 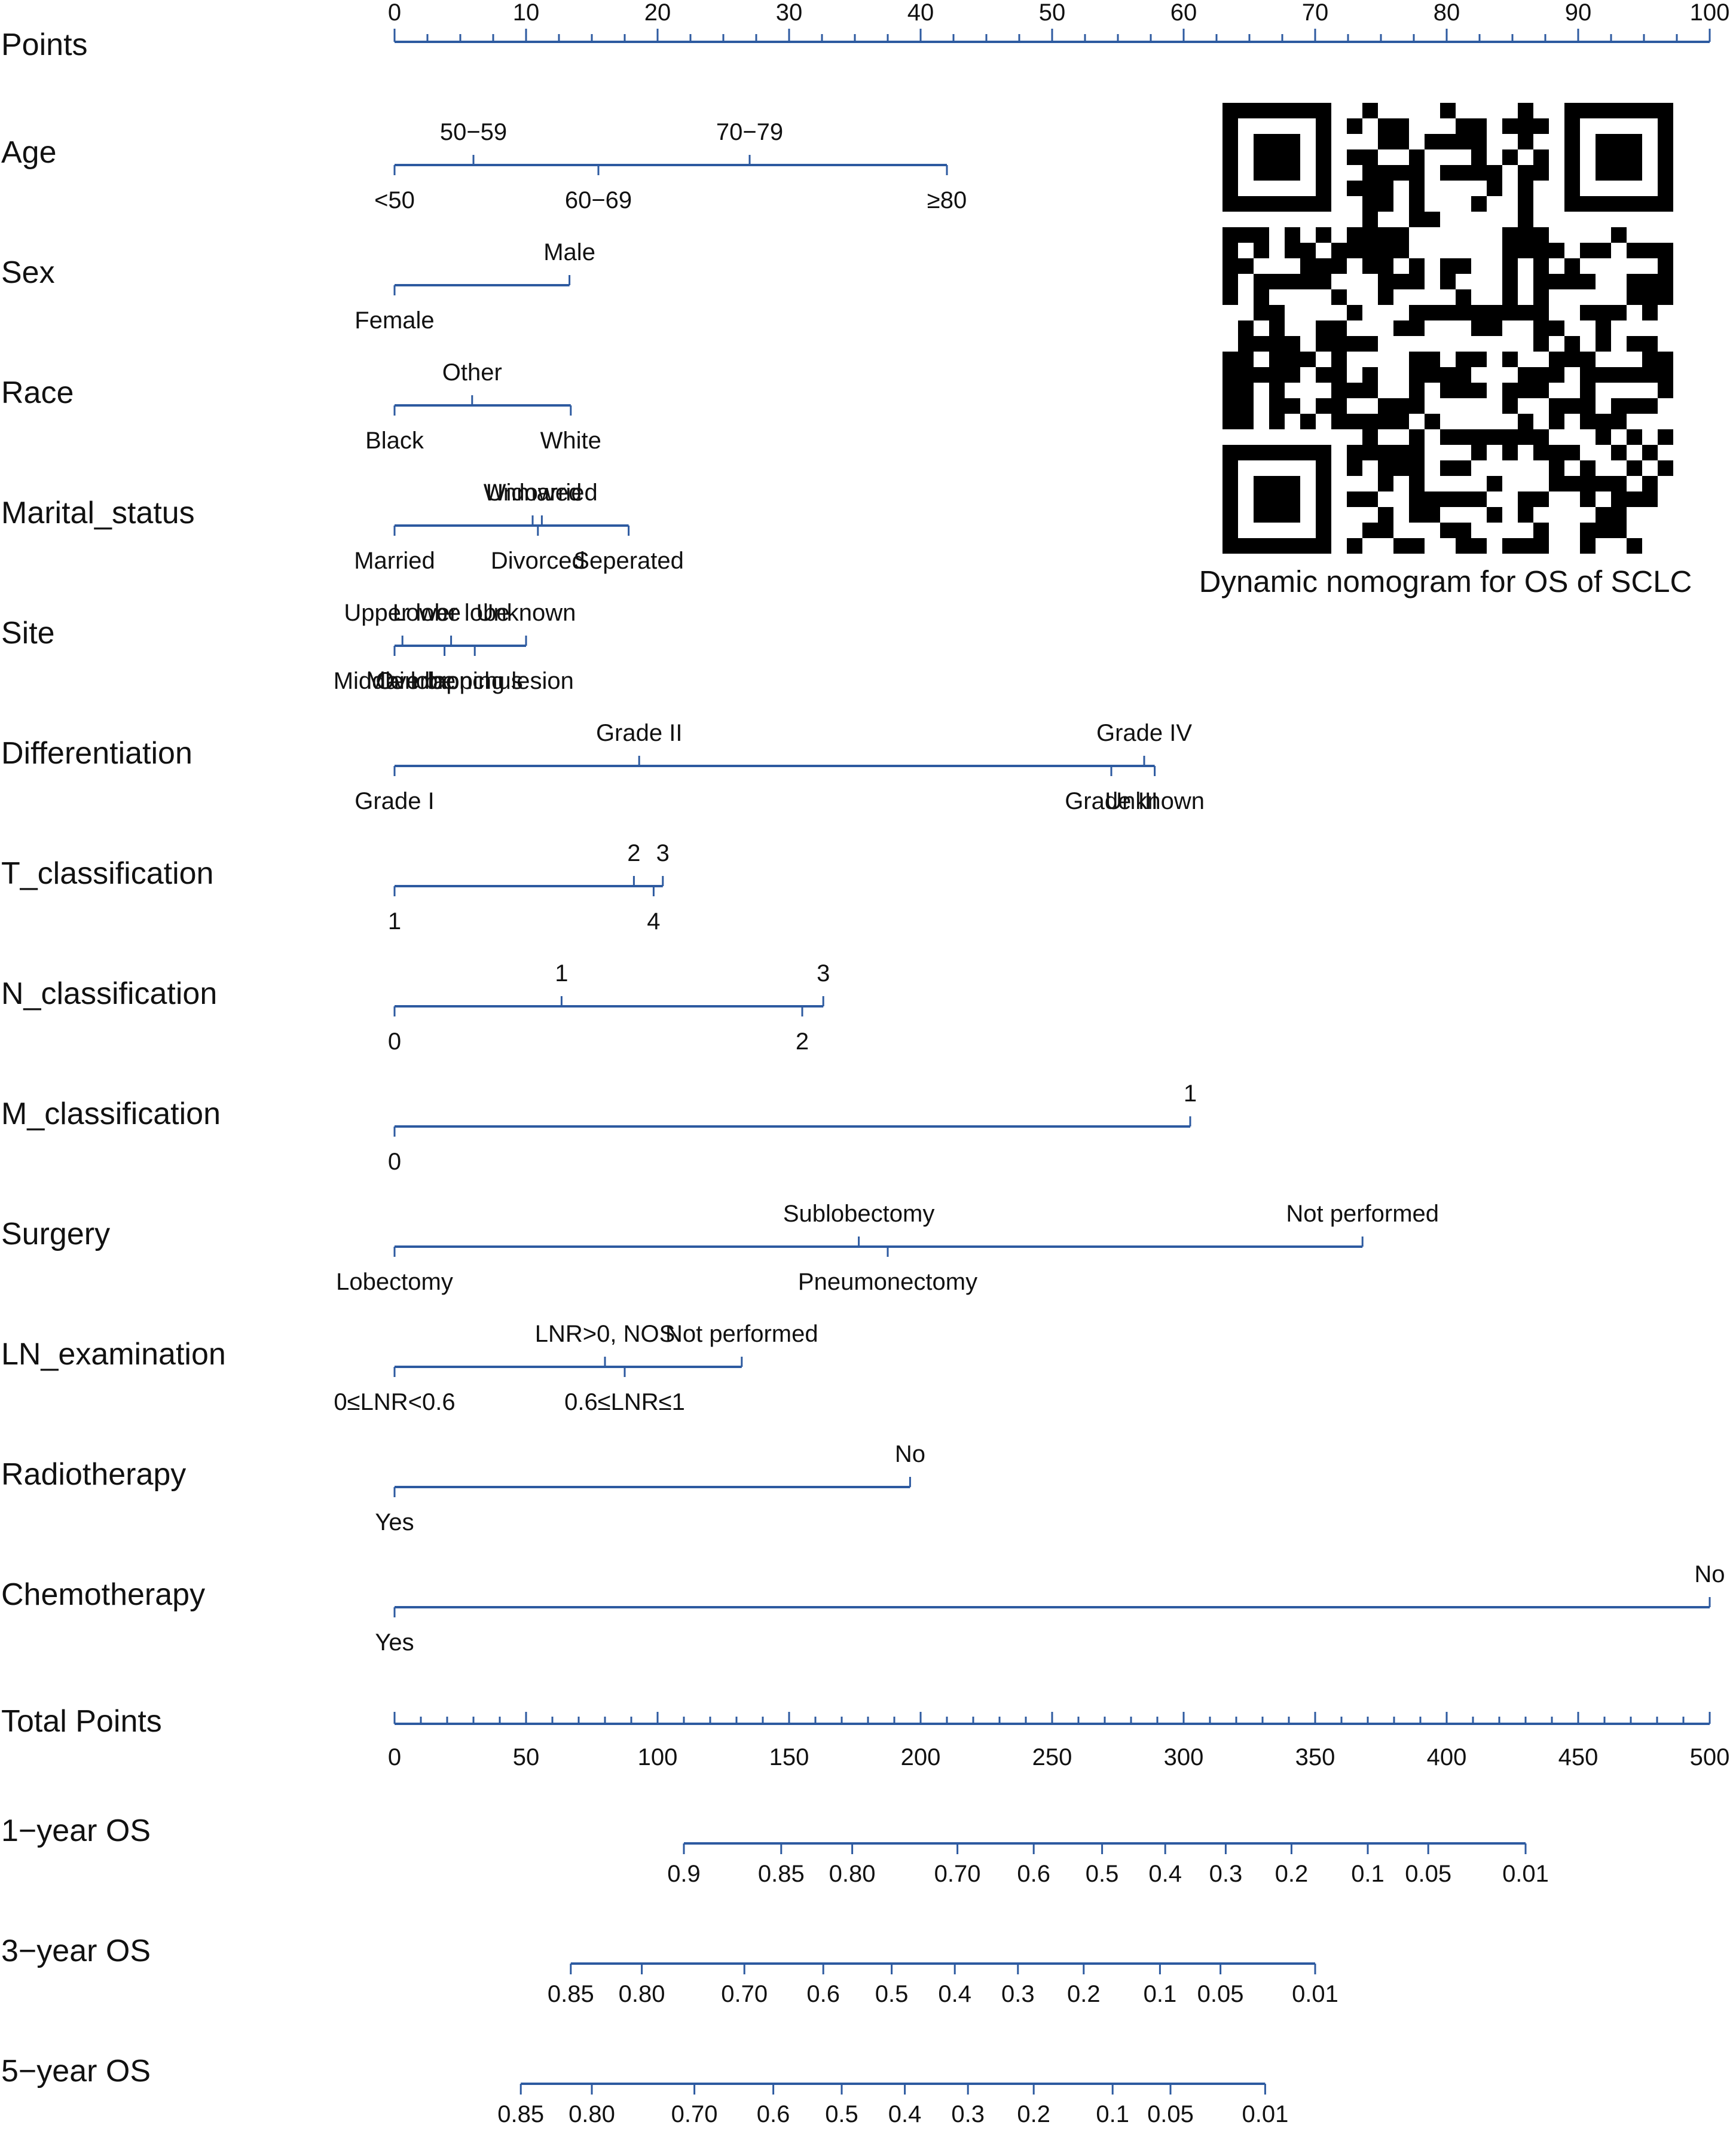 What do you see at coordinates (1428, 1874) in the screenshot?
I see `prob-tick-label-1-year-os: 0.05` at bounding box center [1428, 1874].